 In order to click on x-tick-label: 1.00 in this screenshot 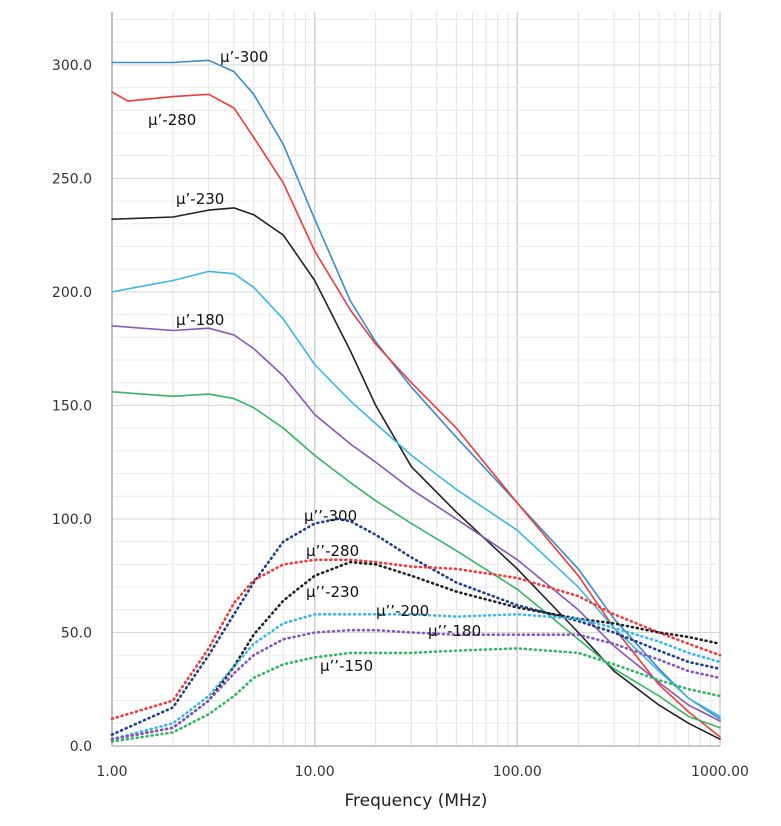, I will do `click(111, 772)`.